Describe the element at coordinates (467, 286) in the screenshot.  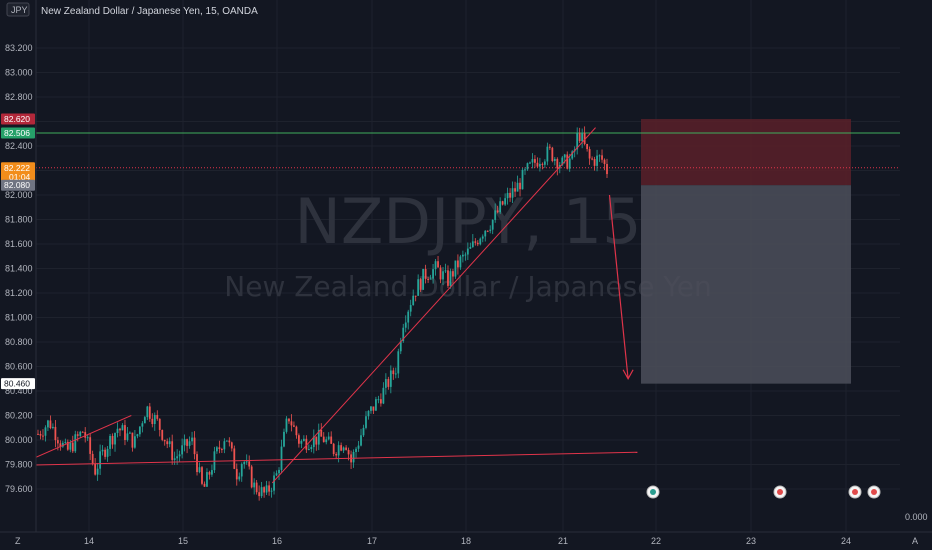
I see `watermark-name: New Zealand Dollar / Japanese Yen` at that location.